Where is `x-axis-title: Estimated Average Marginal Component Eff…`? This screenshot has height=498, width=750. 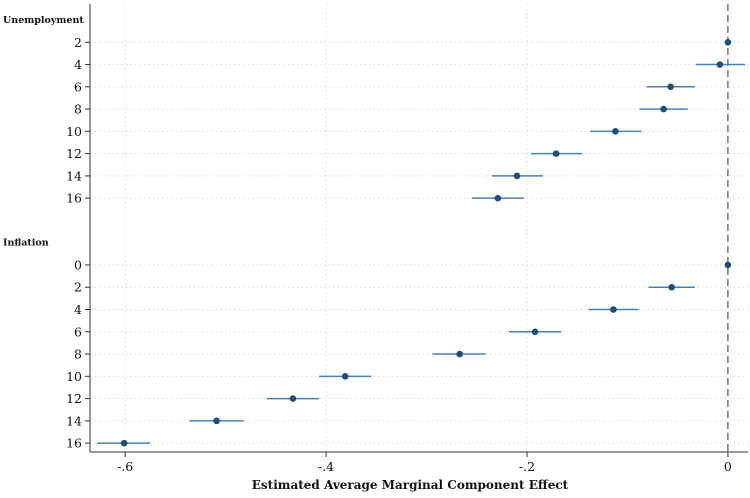 x-axis-title: Estimated Average Marginal Component Eff… is located at coordinates (410, 485).